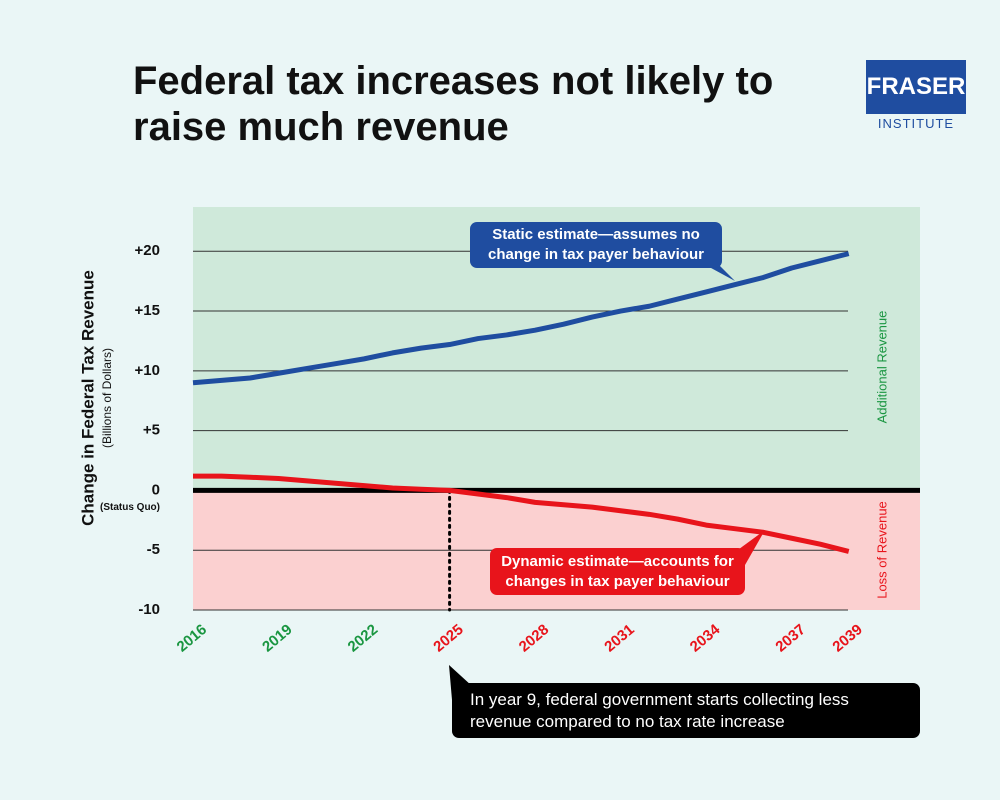 This screenshot has width=1000, height=800. What do you see at coordinates (916, 87) in the screenshot?
I see `logo: FRASER` at bounding box center [916, 87].